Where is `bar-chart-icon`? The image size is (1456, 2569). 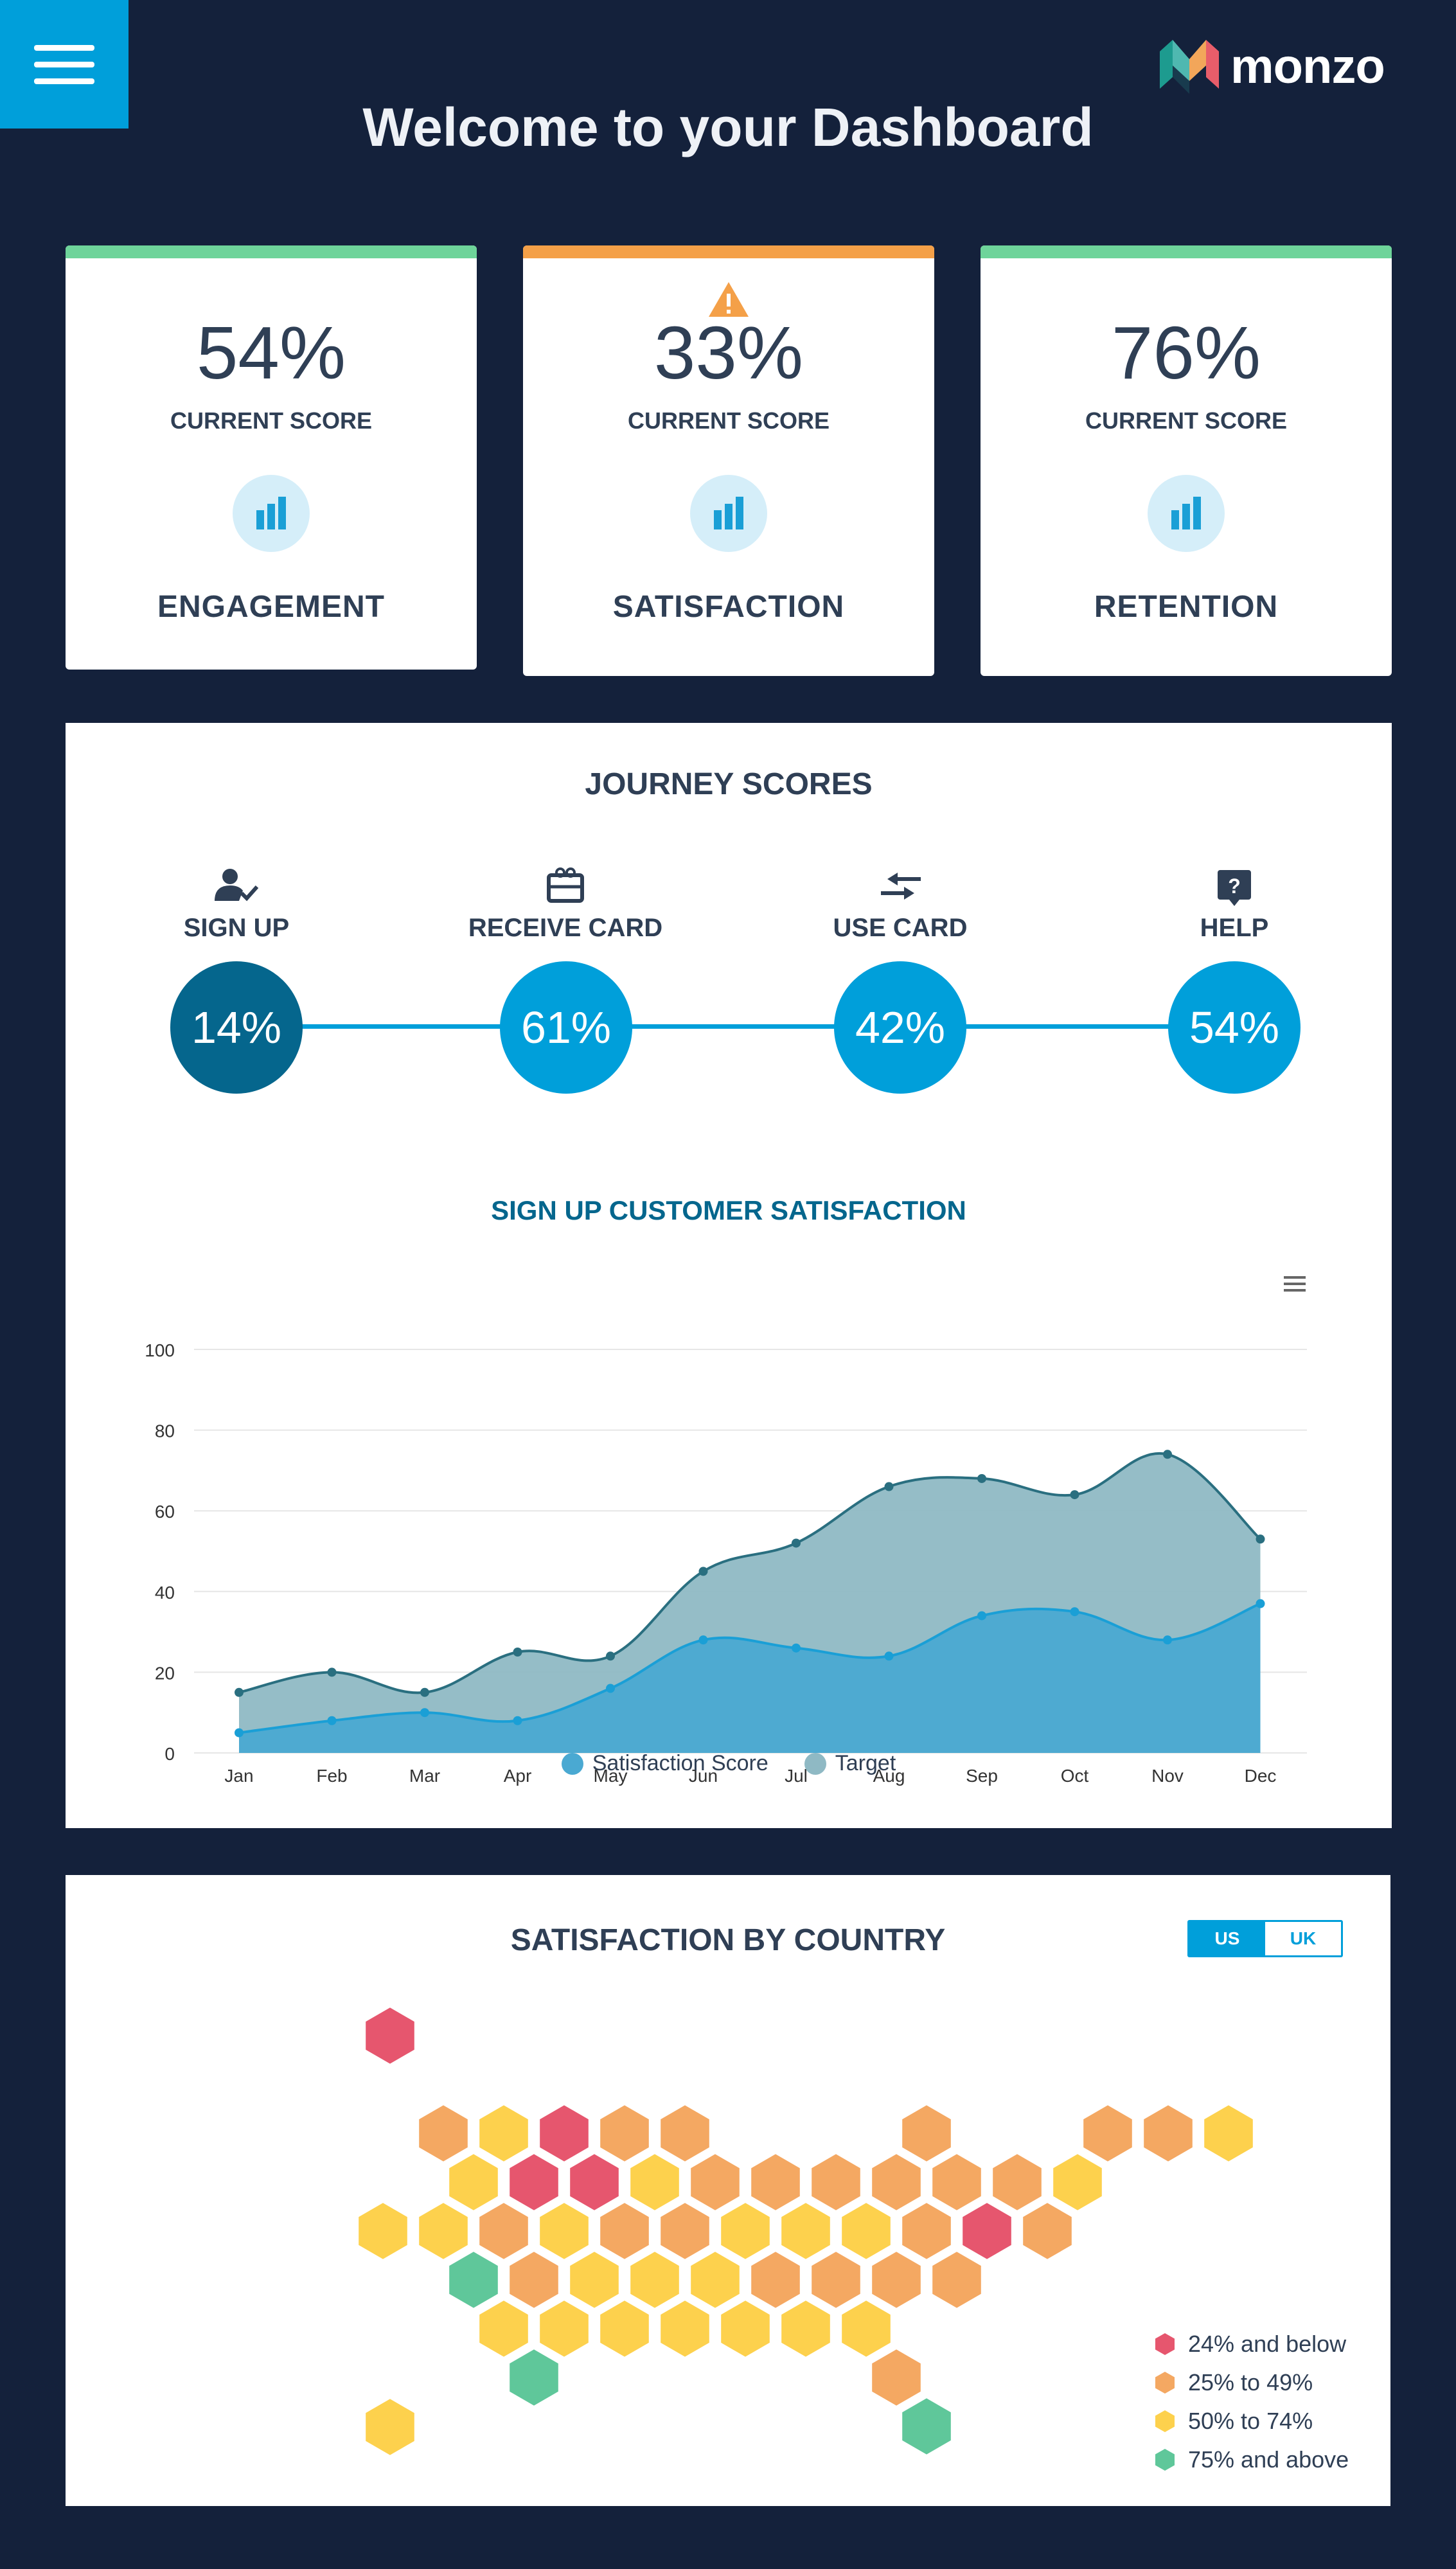
bar-chart-icon is located at coordinates (271, 513).